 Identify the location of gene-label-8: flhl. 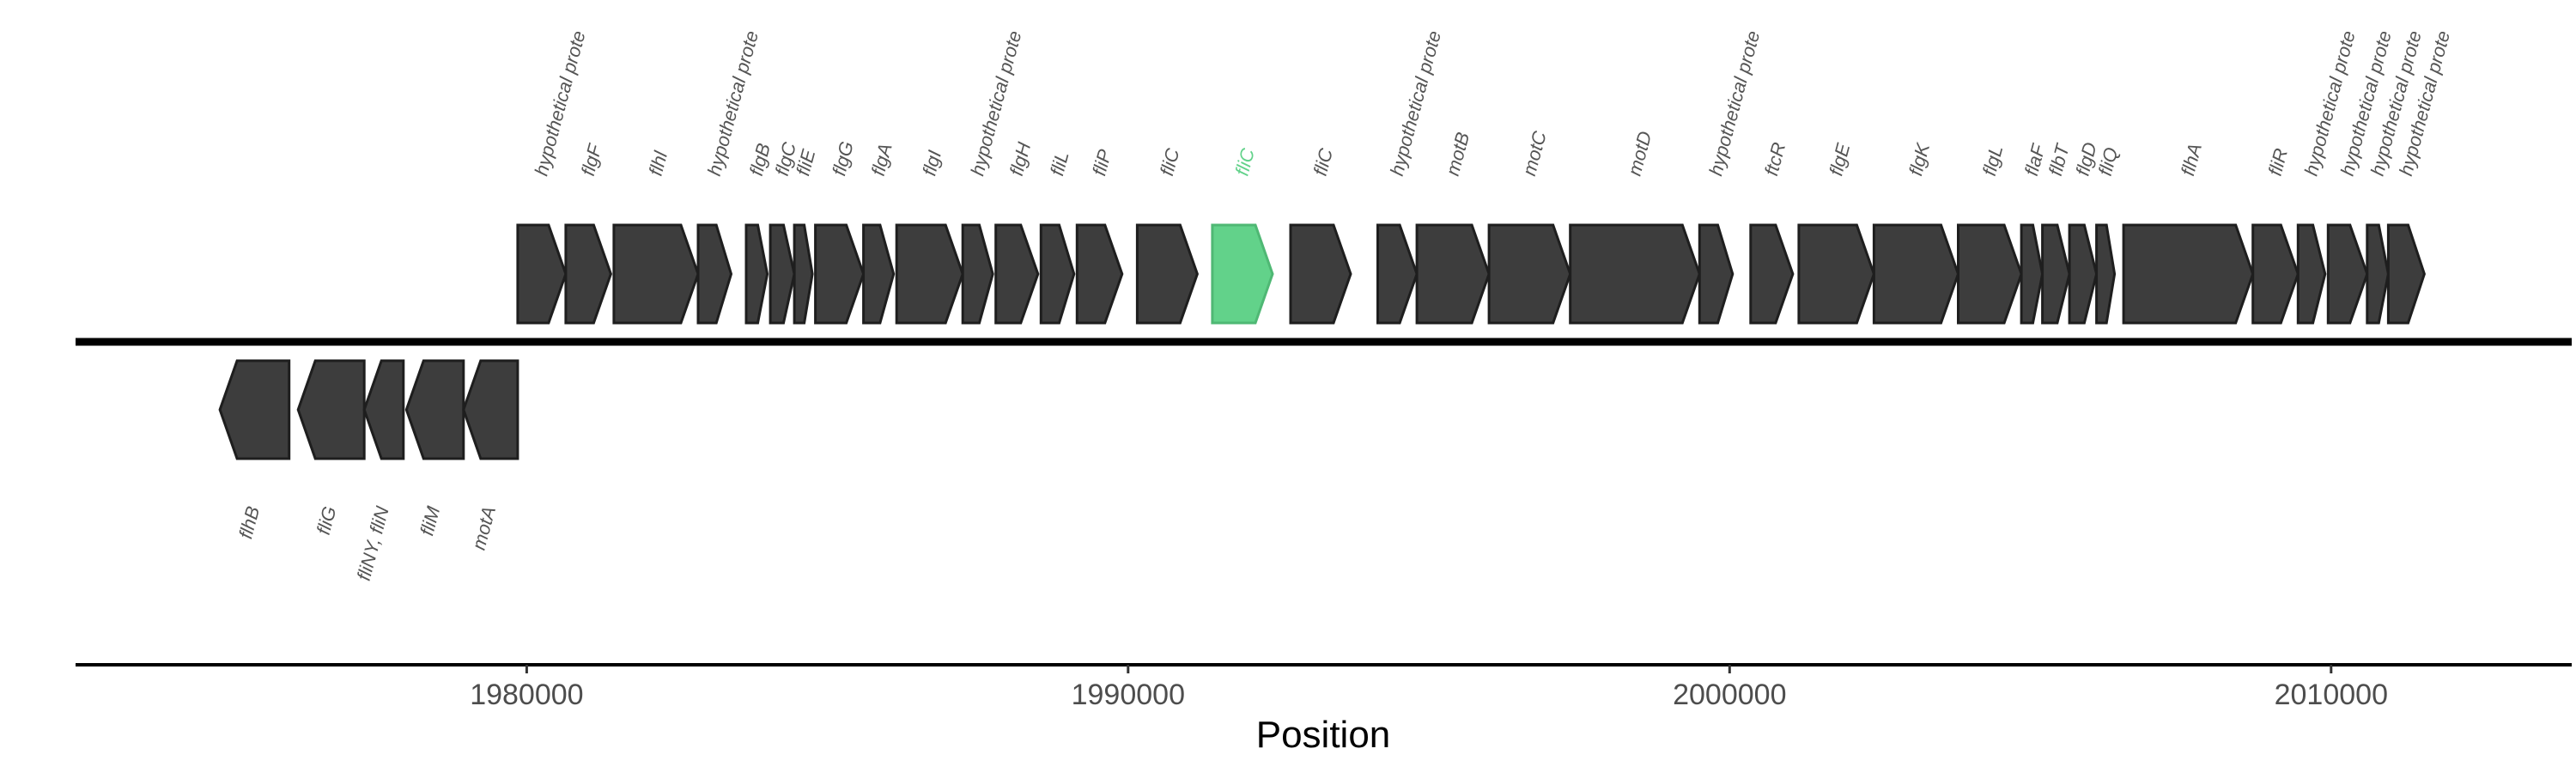
(658, 164).